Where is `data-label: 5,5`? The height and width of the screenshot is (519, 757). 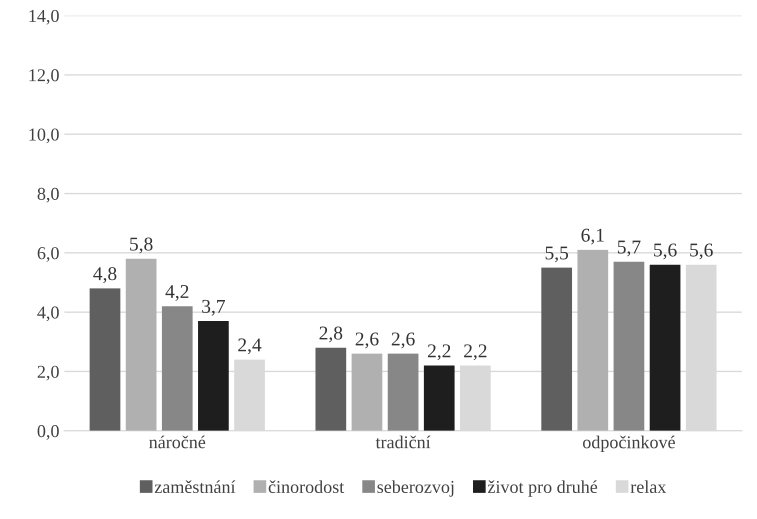 data-label: 5,5 is located at coordinates (557, 254).